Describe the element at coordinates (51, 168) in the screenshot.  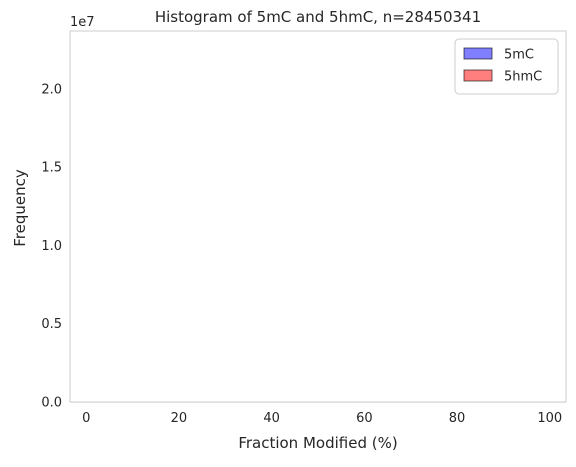
I see `y-tick-label-3: 1.5` at that location.